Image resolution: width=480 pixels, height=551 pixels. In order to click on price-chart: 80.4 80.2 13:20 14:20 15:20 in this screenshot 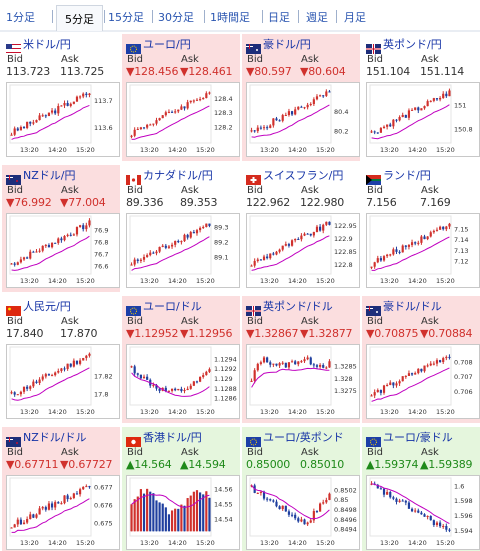, I will do `click(303, 119)`.